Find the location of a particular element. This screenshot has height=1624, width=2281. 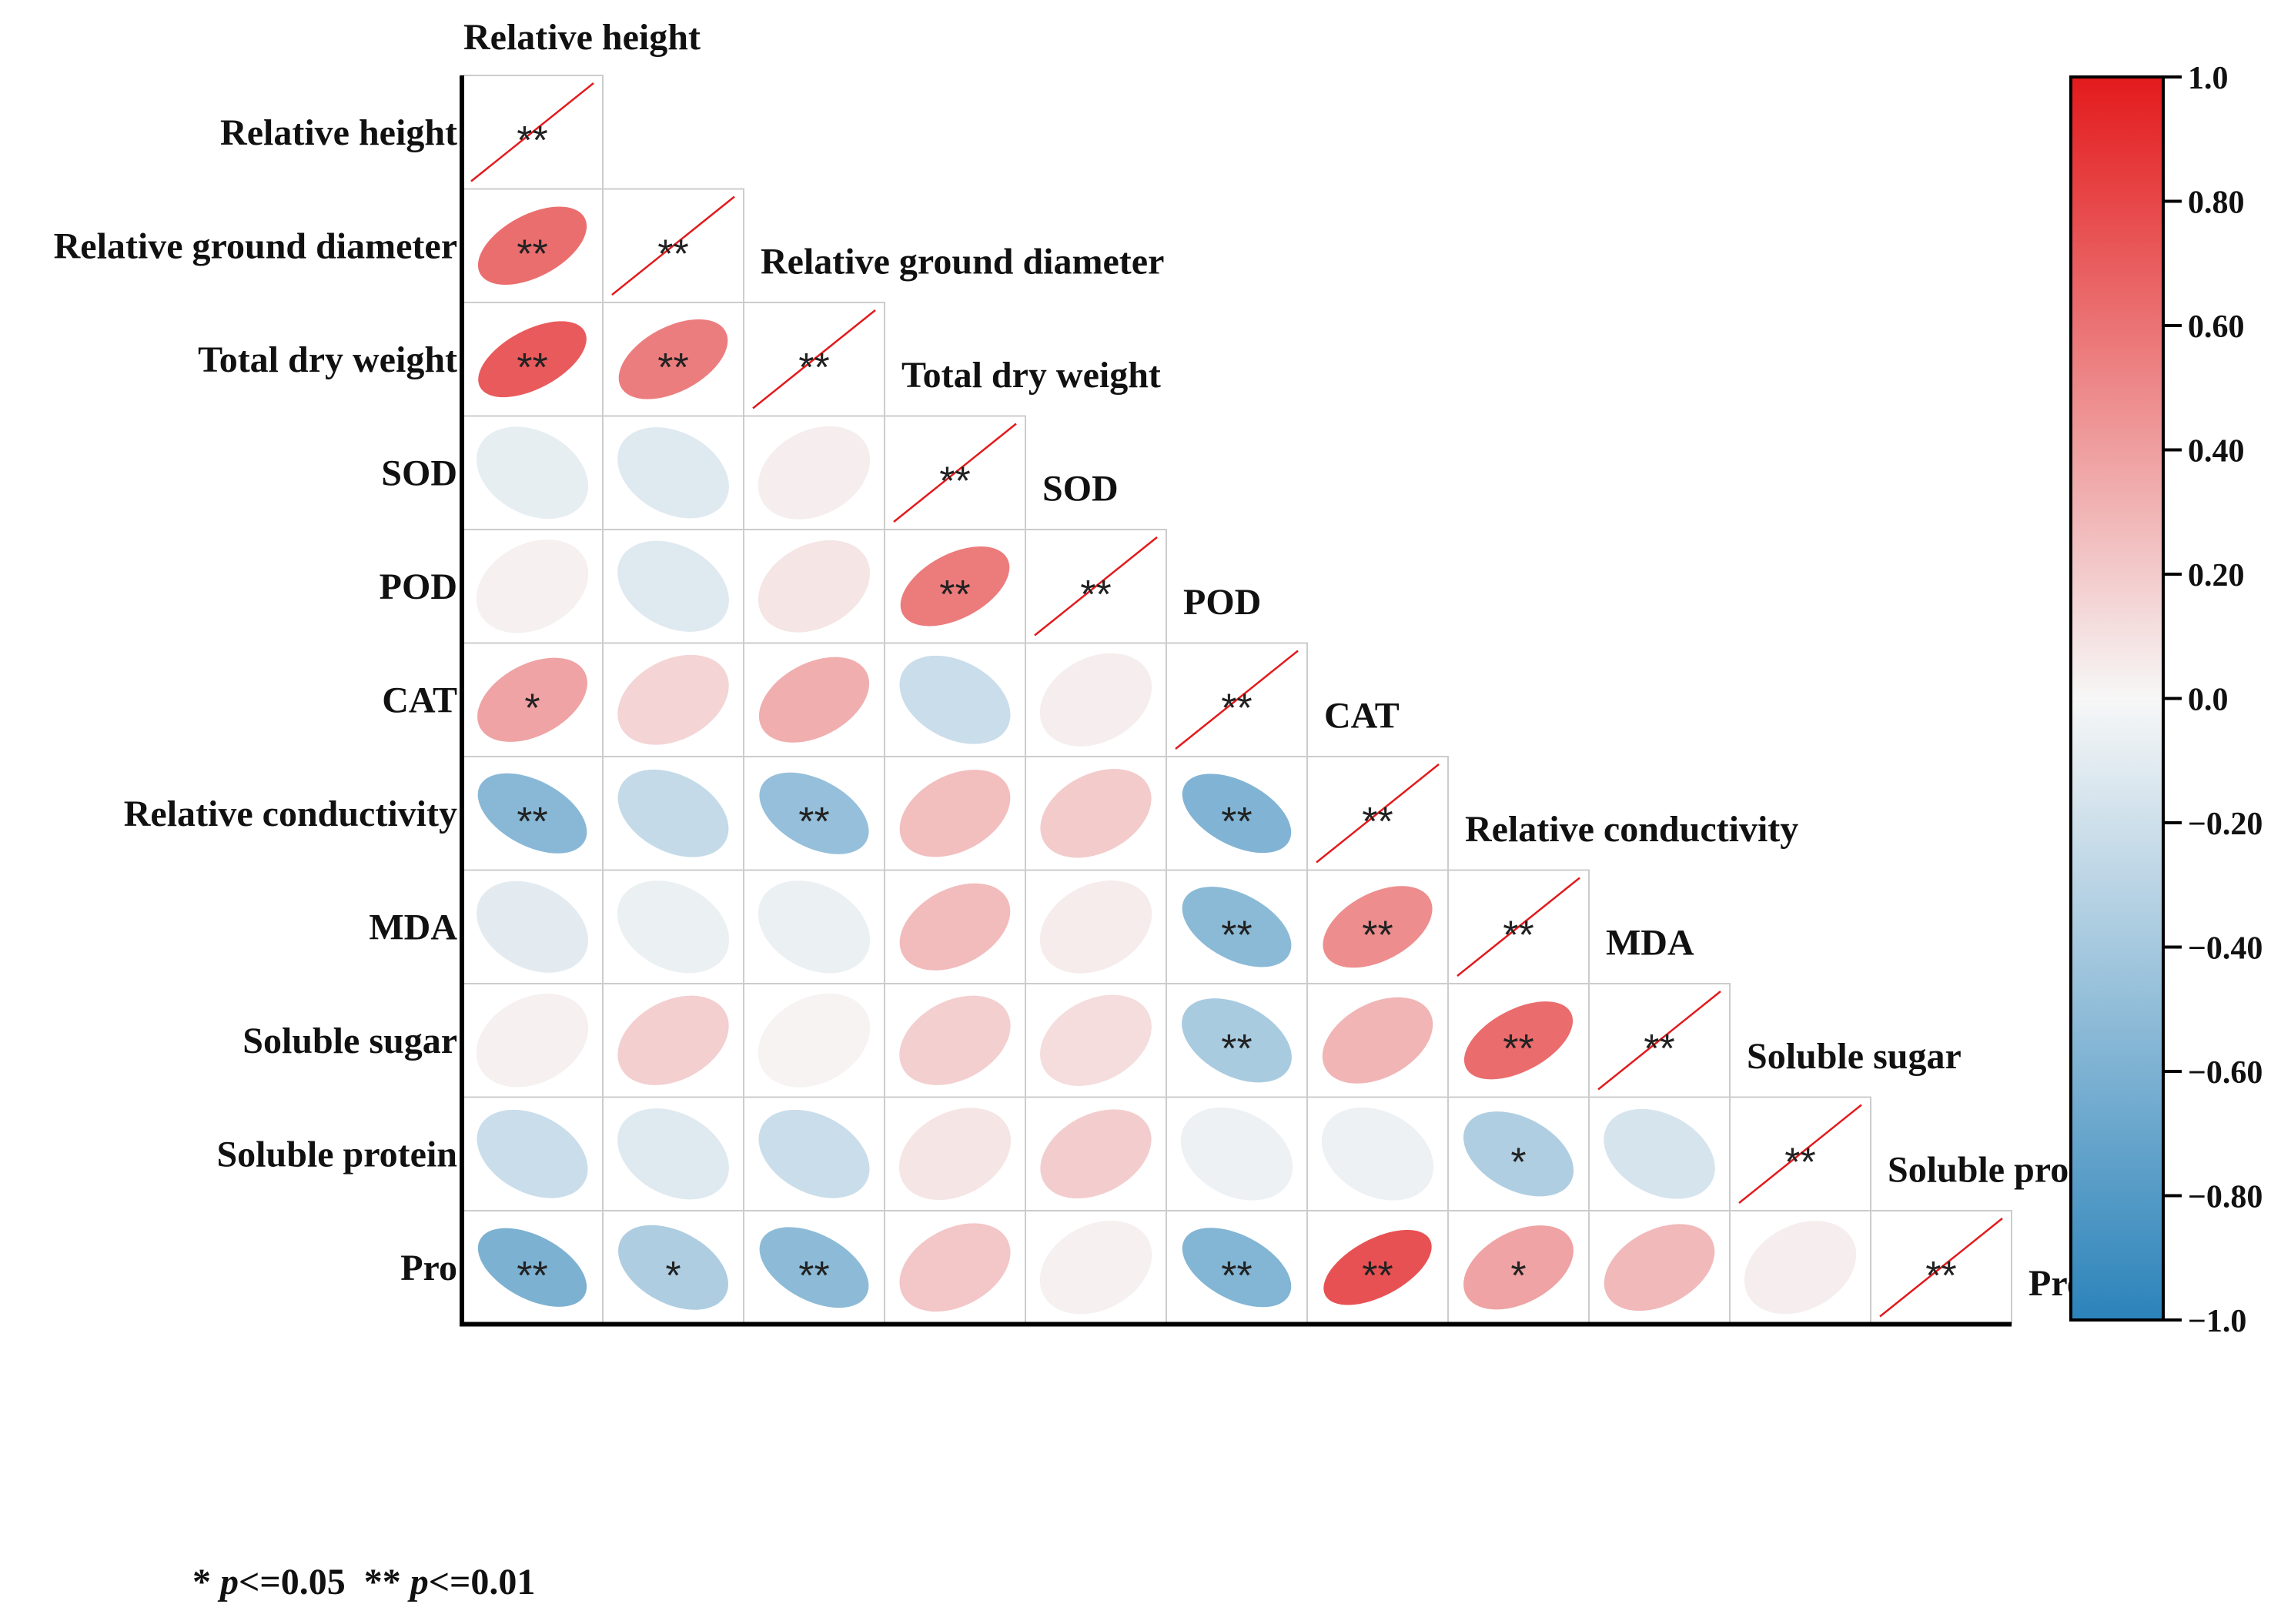

sig-marker-9-9: ** is located at coordinates (1799, 1162).